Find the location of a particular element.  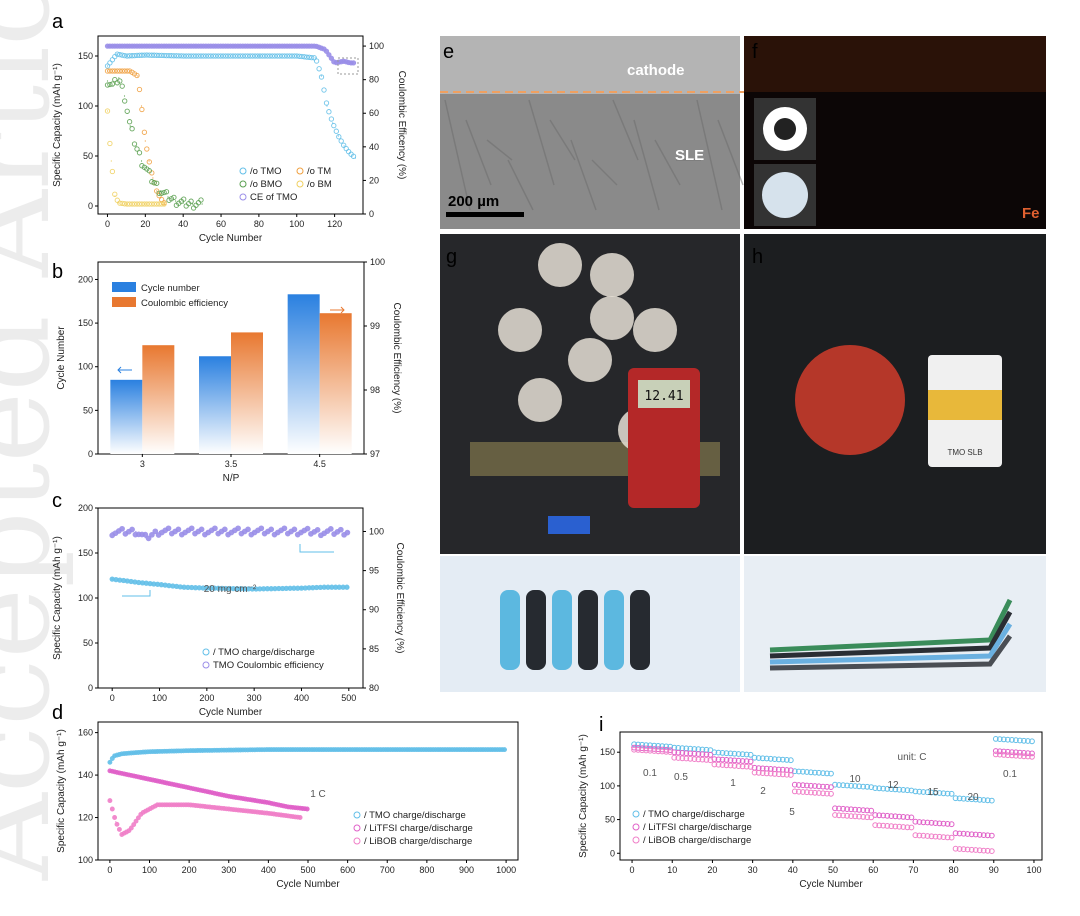

legend-label: Coulombic efficiency is located at coordinates (184, 303).